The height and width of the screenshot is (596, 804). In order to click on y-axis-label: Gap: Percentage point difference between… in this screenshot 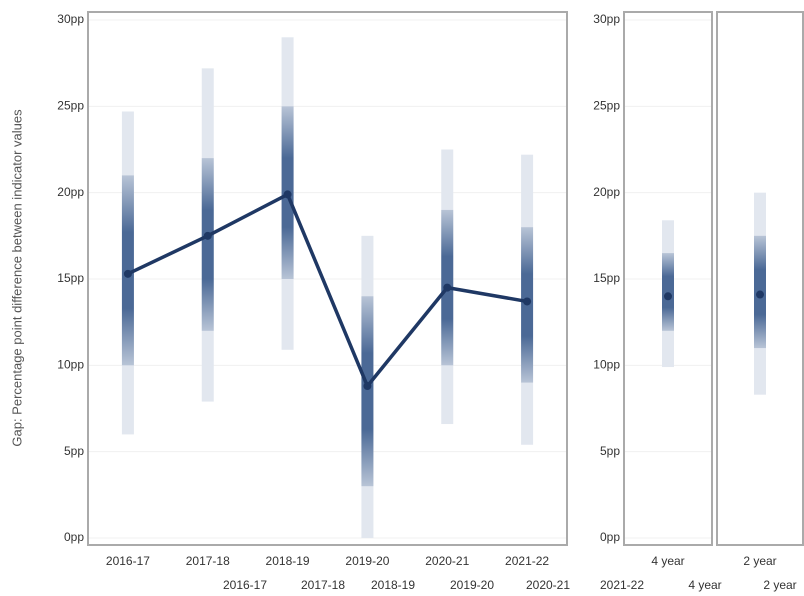, I will do `click(16, 278)`.